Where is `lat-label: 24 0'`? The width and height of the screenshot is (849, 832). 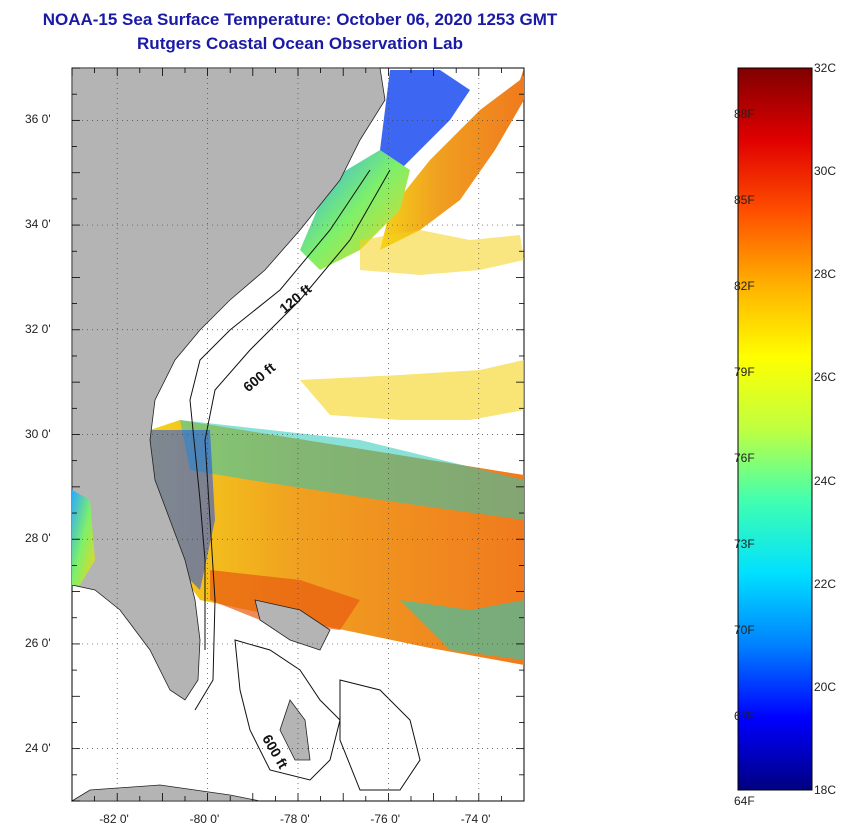
lat-label: 24 0' is located at coordinates (38, 747).